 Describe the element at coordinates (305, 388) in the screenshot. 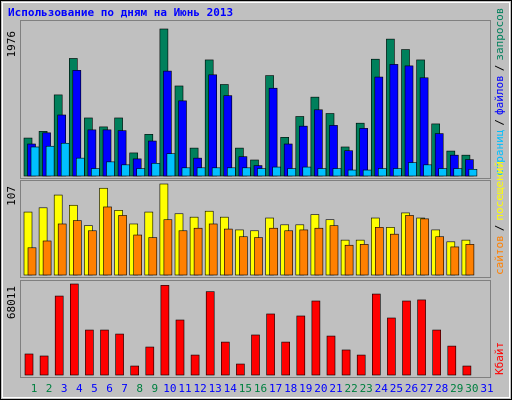

I see `x-tick-label: 19` at that location.